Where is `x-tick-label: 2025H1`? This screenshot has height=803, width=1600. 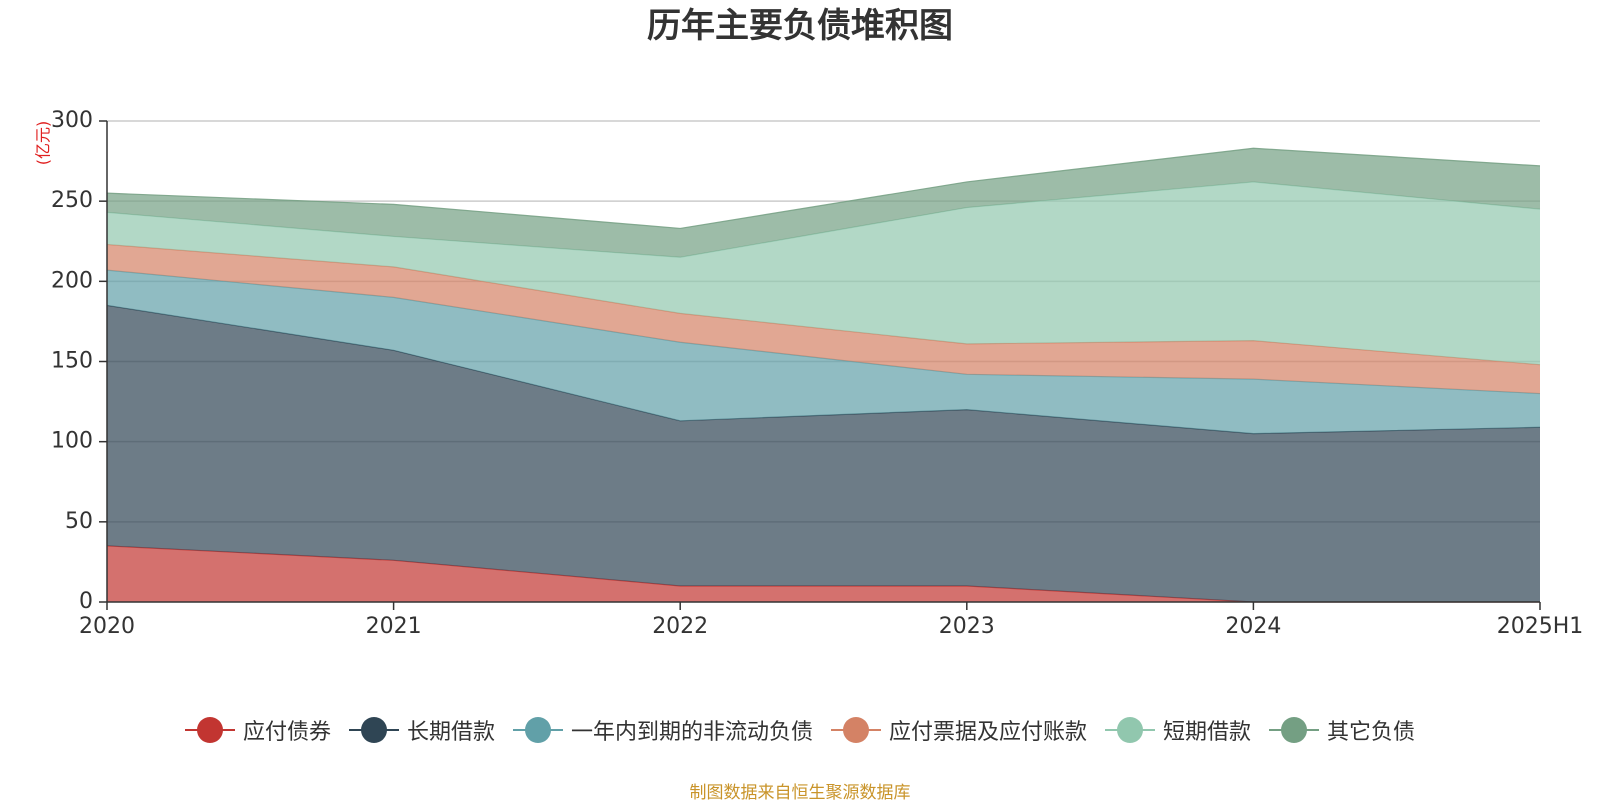 x-tick-label: 2025H1 is located at coordinates (1540, 626).